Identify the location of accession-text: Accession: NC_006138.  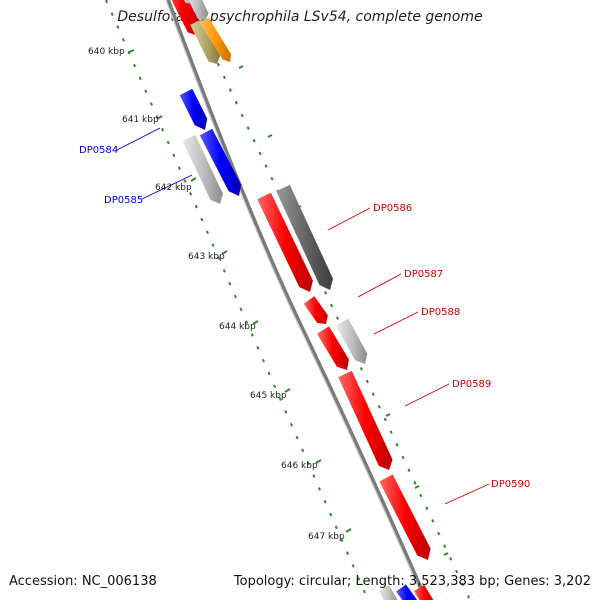
(83, 581).